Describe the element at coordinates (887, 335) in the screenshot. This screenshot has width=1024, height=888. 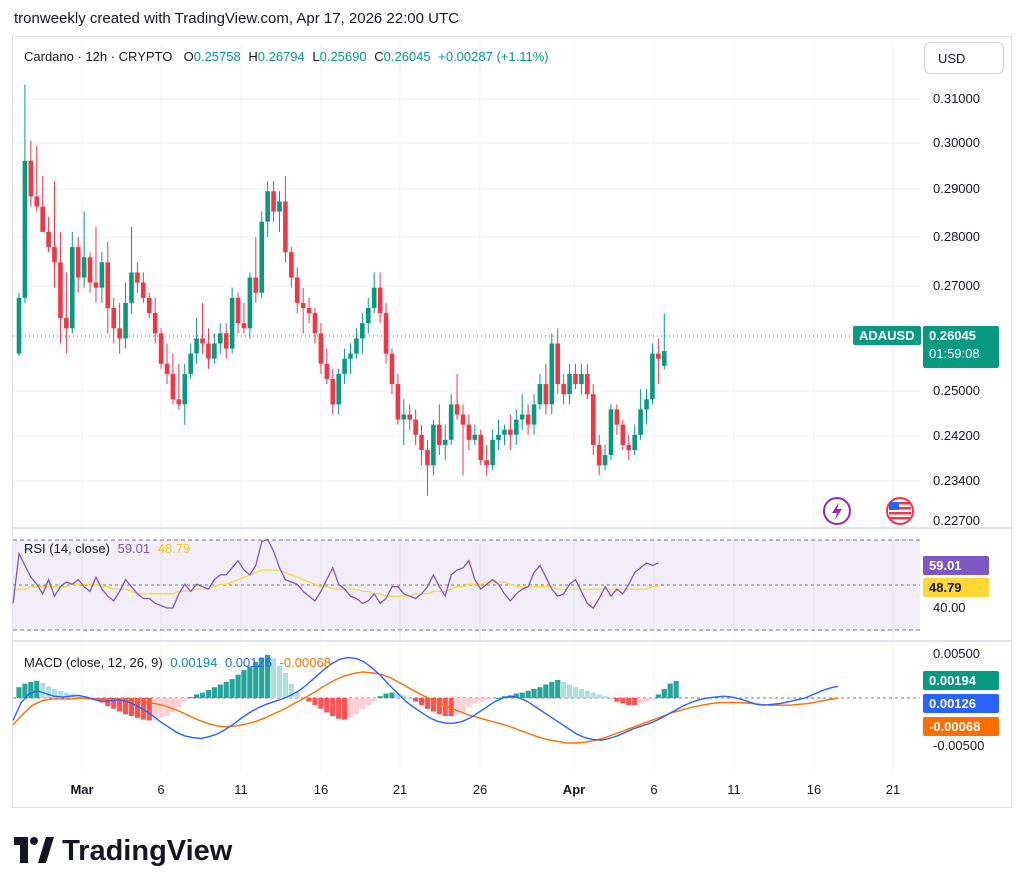
I see `symbol-tag: ADAUSD` at that location.